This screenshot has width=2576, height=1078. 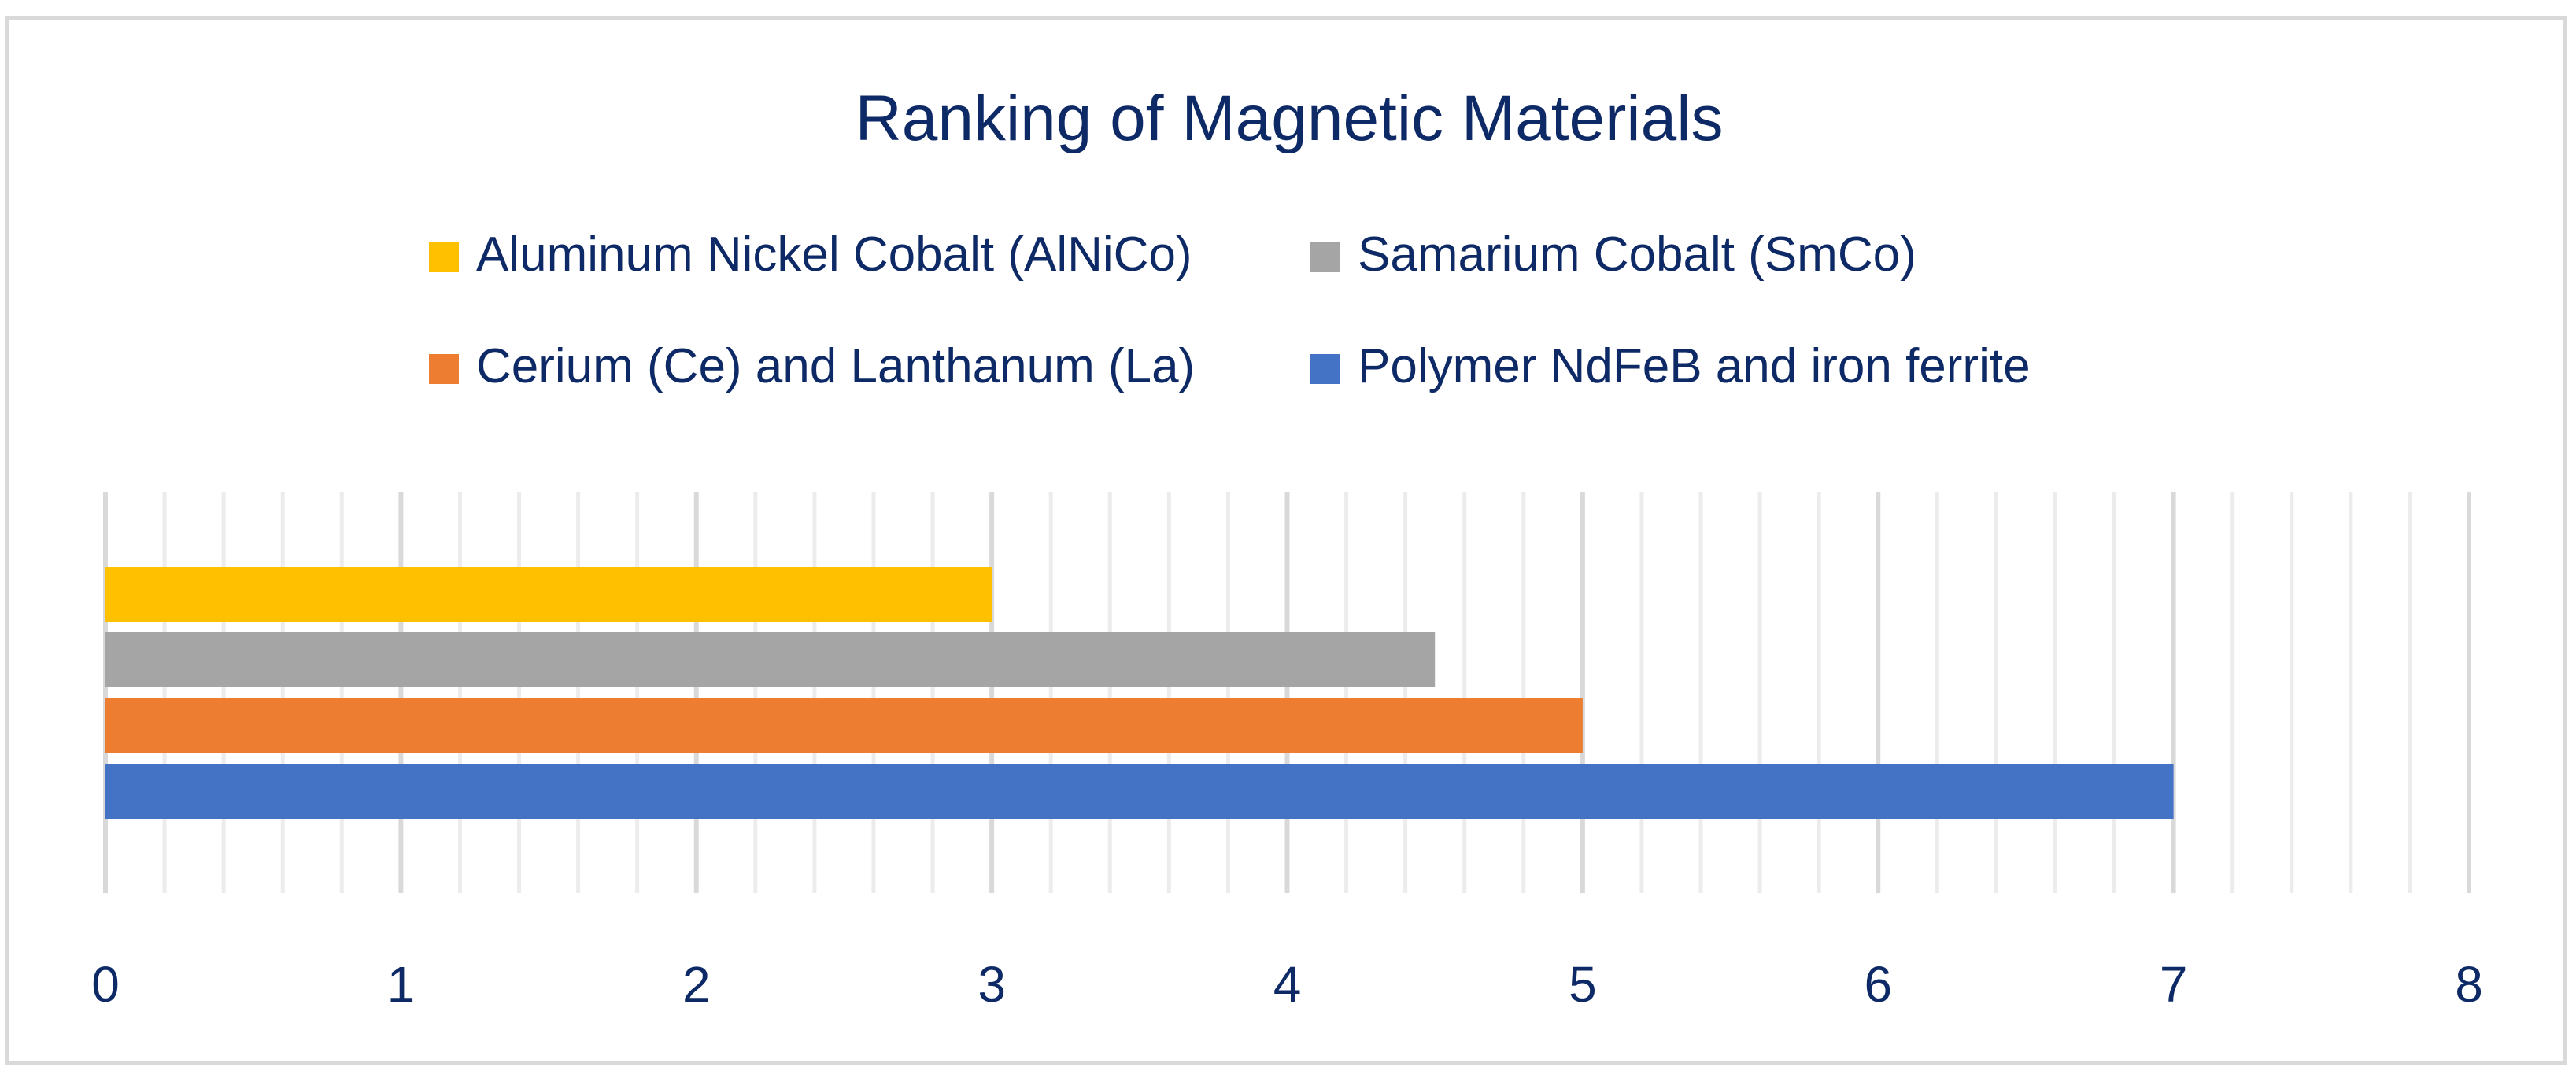 I want to click on bar-cerium-ce-and-lanthanum-la, so click(x=844, y=725).